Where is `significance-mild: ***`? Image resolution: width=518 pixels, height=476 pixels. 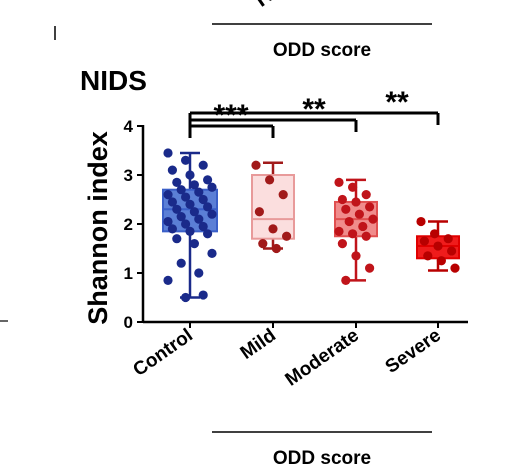
significance-mild: *** is located at coordinates (231, 118).